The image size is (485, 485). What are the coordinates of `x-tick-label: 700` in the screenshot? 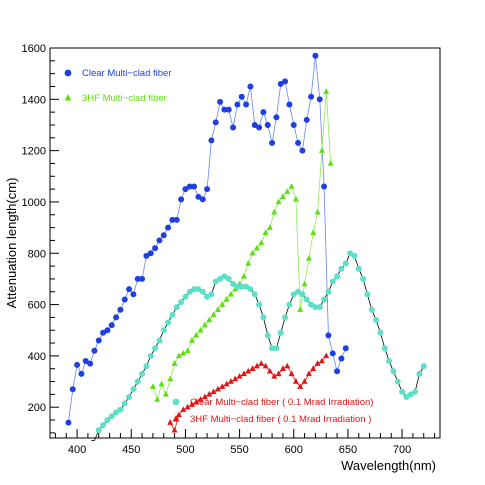 It's located at (402, 450).